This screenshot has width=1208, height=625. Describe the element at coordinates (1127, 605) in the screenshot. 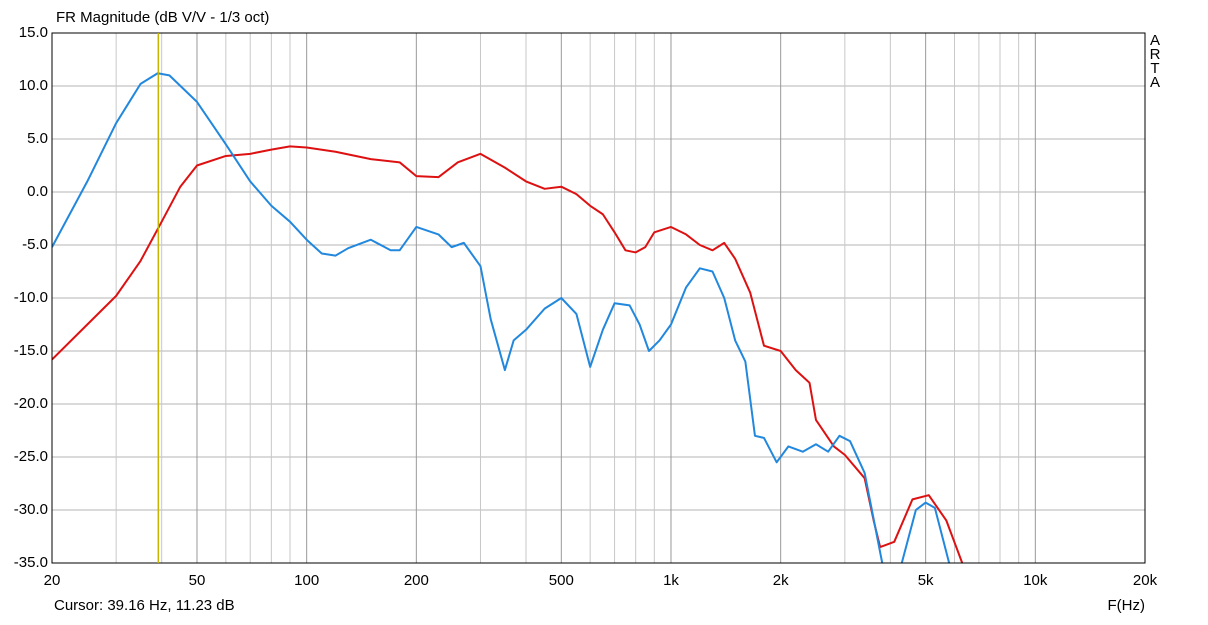

I see `x-axis-label: F(Hz)` at that location.